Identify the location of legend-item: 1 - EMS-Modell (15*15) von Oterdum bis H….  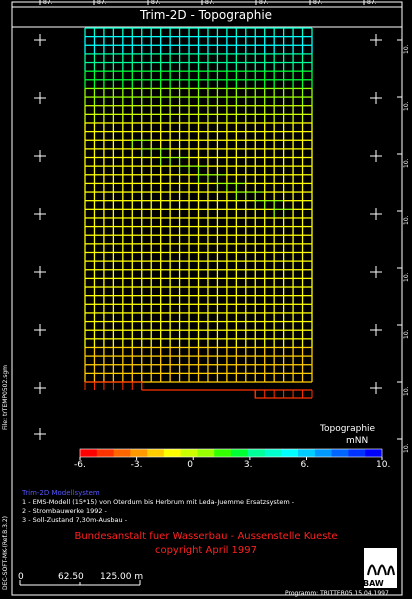
(158, 502).